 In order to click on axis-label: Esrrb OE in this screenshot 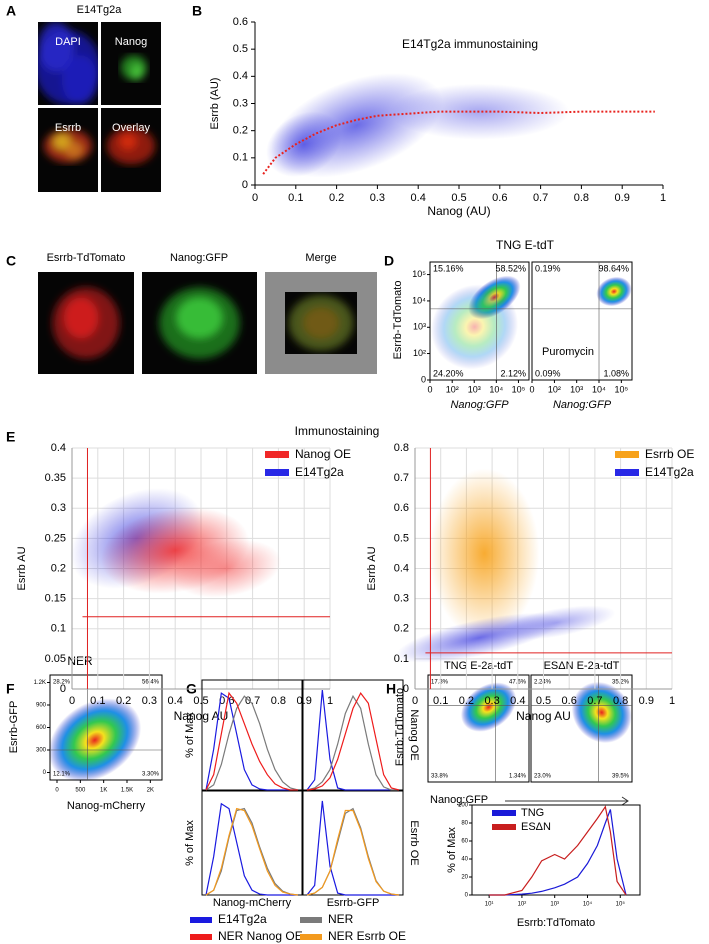, I will do `click(414, 842)`.